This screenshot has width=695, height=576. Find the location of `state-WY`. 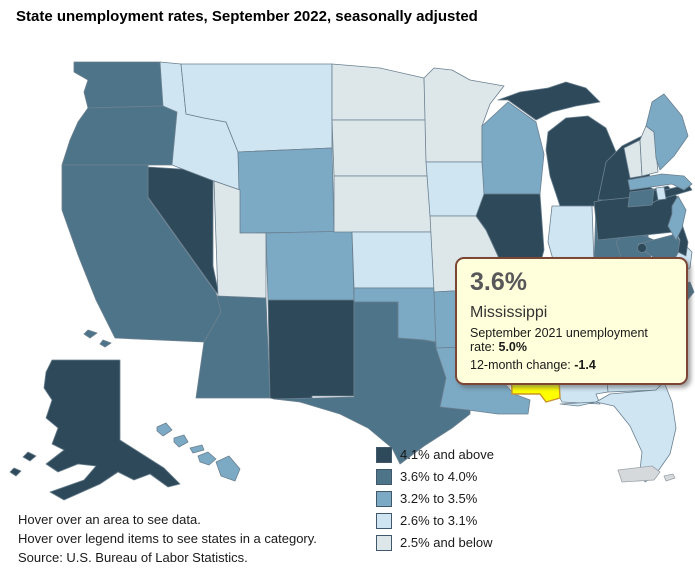

state-WY is located at coordinates (286, 190).